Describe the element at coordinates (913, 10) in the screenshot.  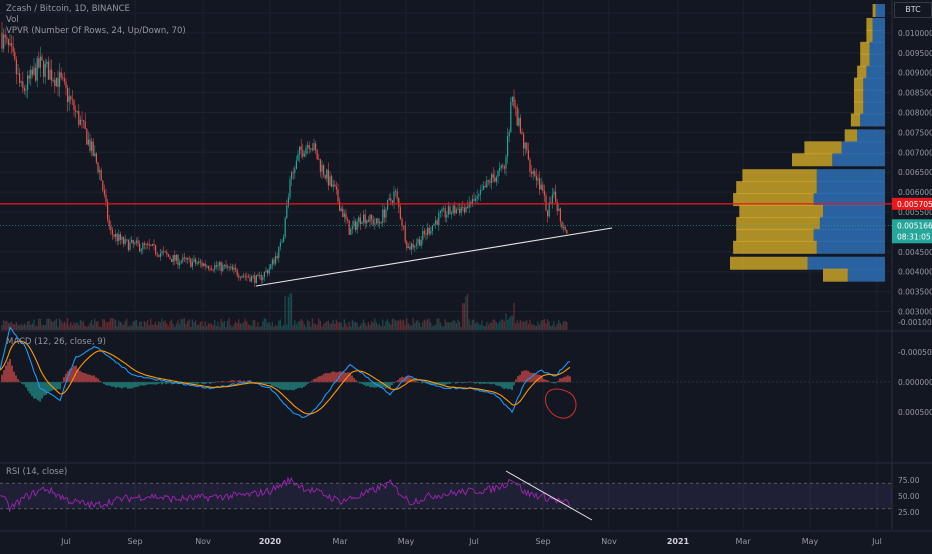
I see `currency-badge: BTC` at that location.